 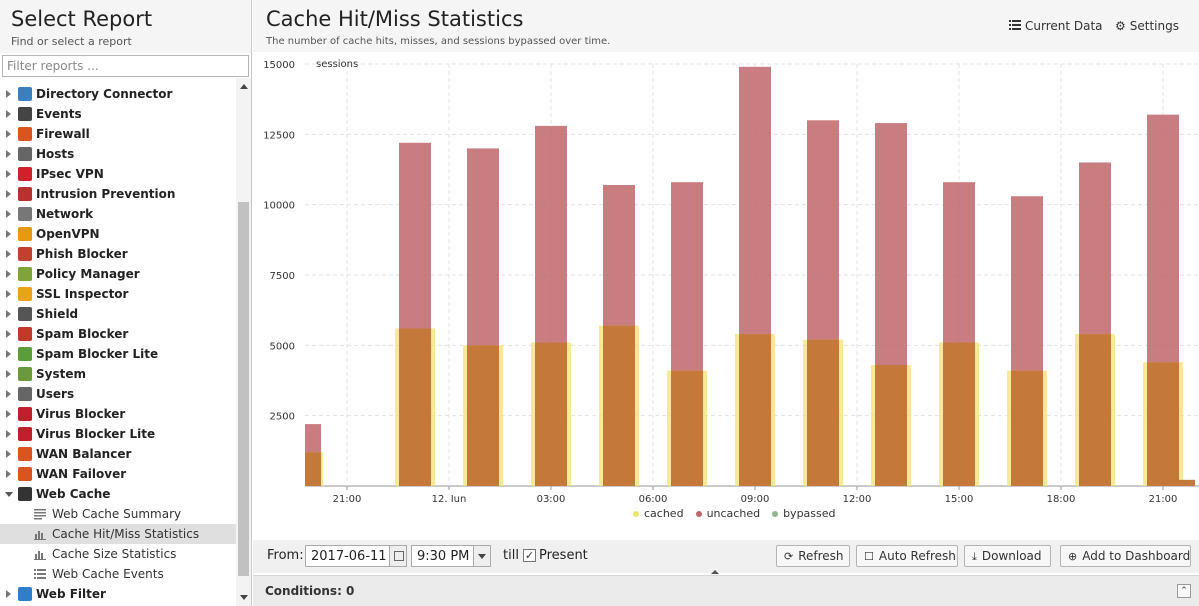 I want to click on tree-item-network: Network, so click(x=118, y=214).